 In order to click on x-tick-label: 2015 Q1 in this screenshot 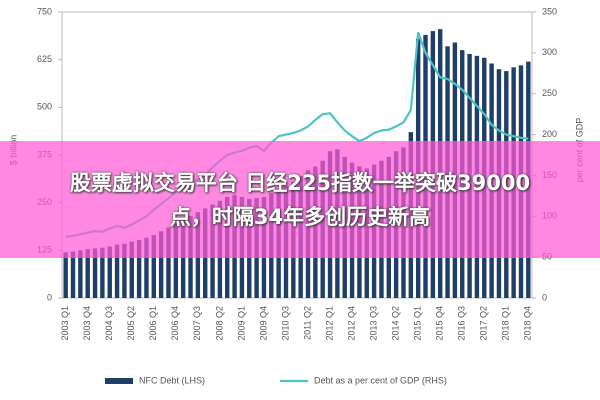, I will do `click(418, 323)`.